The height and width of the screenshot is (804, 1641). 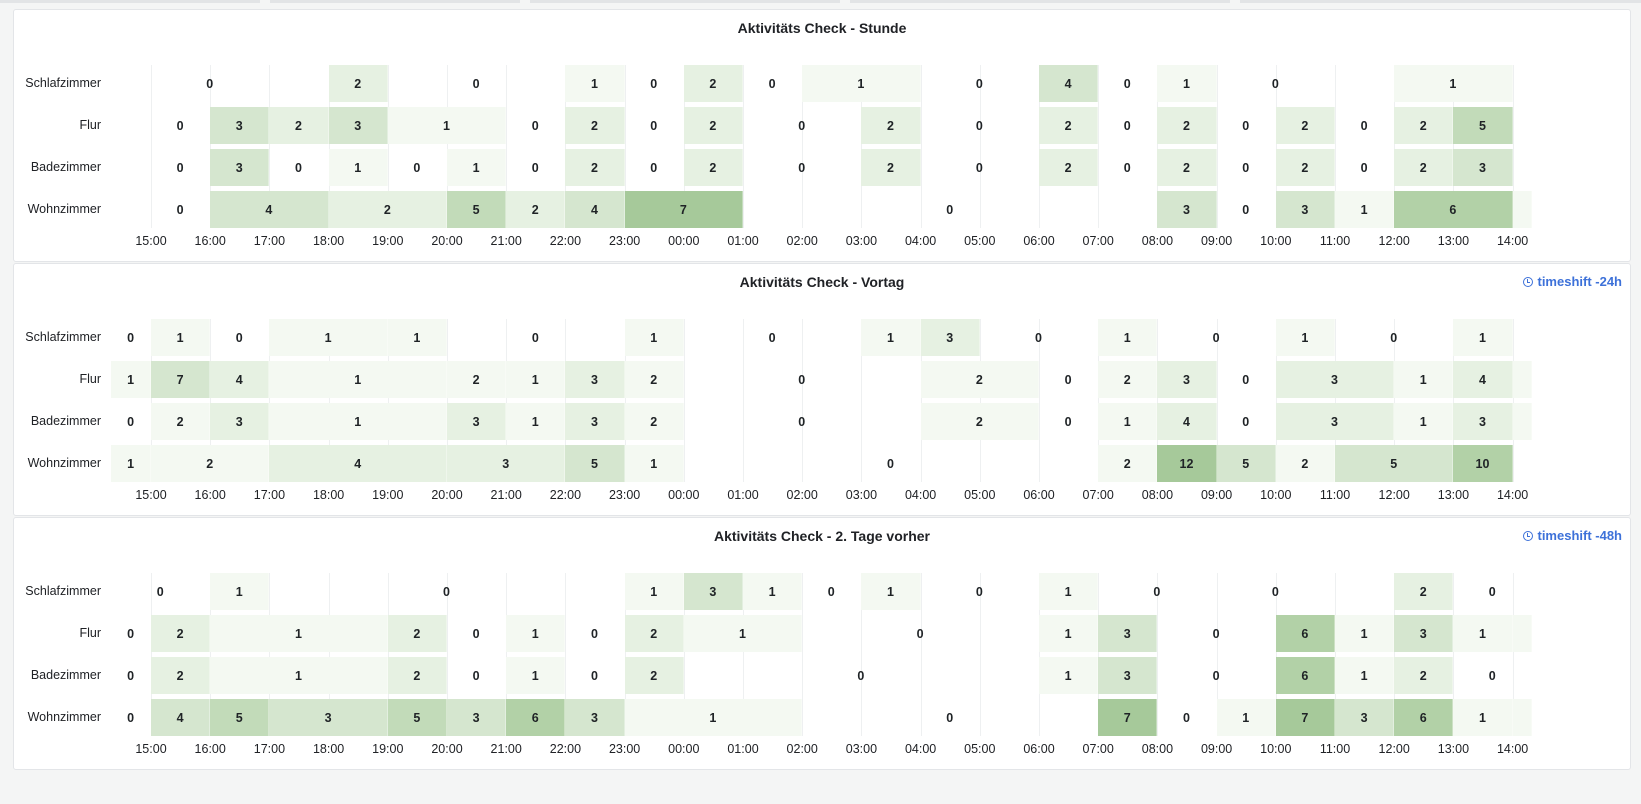 What do you see at coordinates (822, 28) in the screenshot?
I see `panel-title: Aktivitäts Check - Stunde` at bounding box center [822, 28].